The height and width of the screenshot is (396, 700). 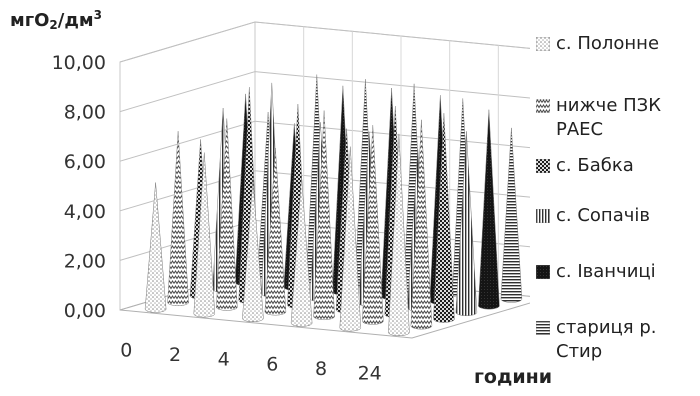 What do you see at coordinates (126, 350) in the screenshot?
I see `x-tick-label: 0` at bounding box center [126, 350].